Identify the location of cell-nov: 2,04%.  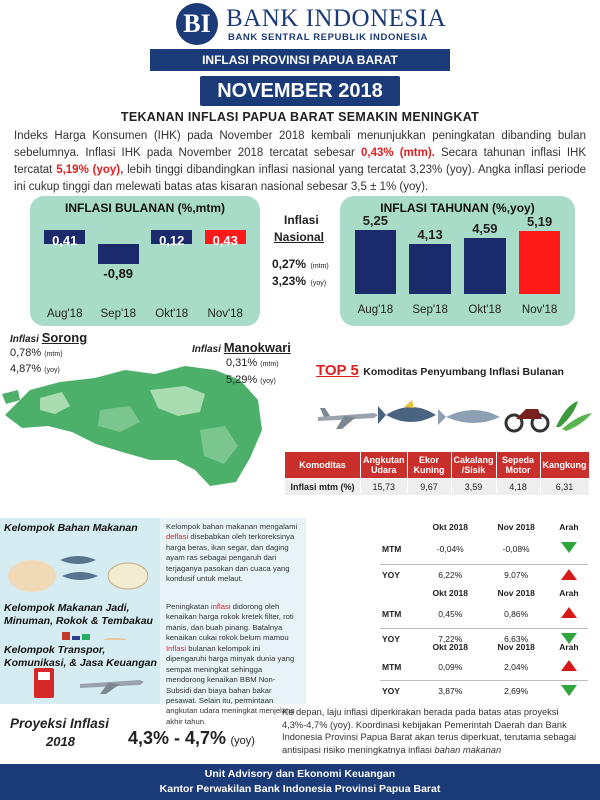
(516, 666).